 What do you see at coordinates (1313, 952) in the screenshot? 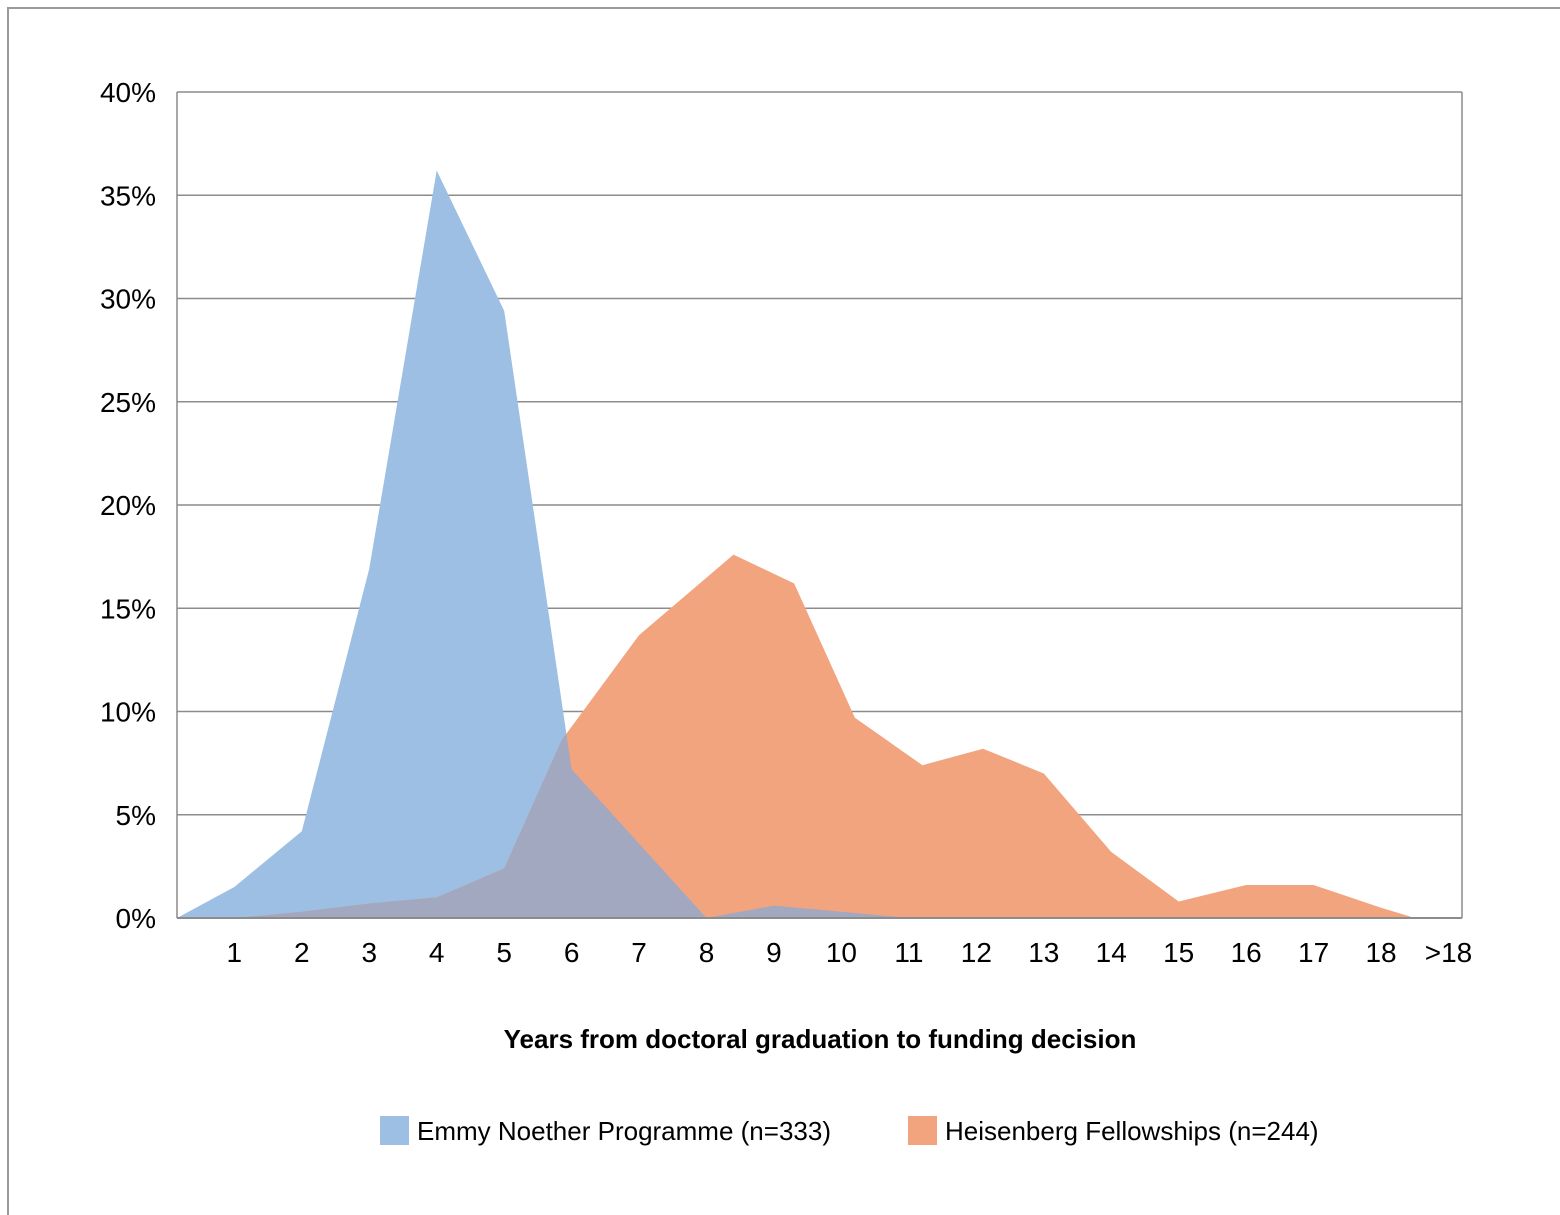
I see `x-tick-label: 17` at bounding box center [1313, 952].